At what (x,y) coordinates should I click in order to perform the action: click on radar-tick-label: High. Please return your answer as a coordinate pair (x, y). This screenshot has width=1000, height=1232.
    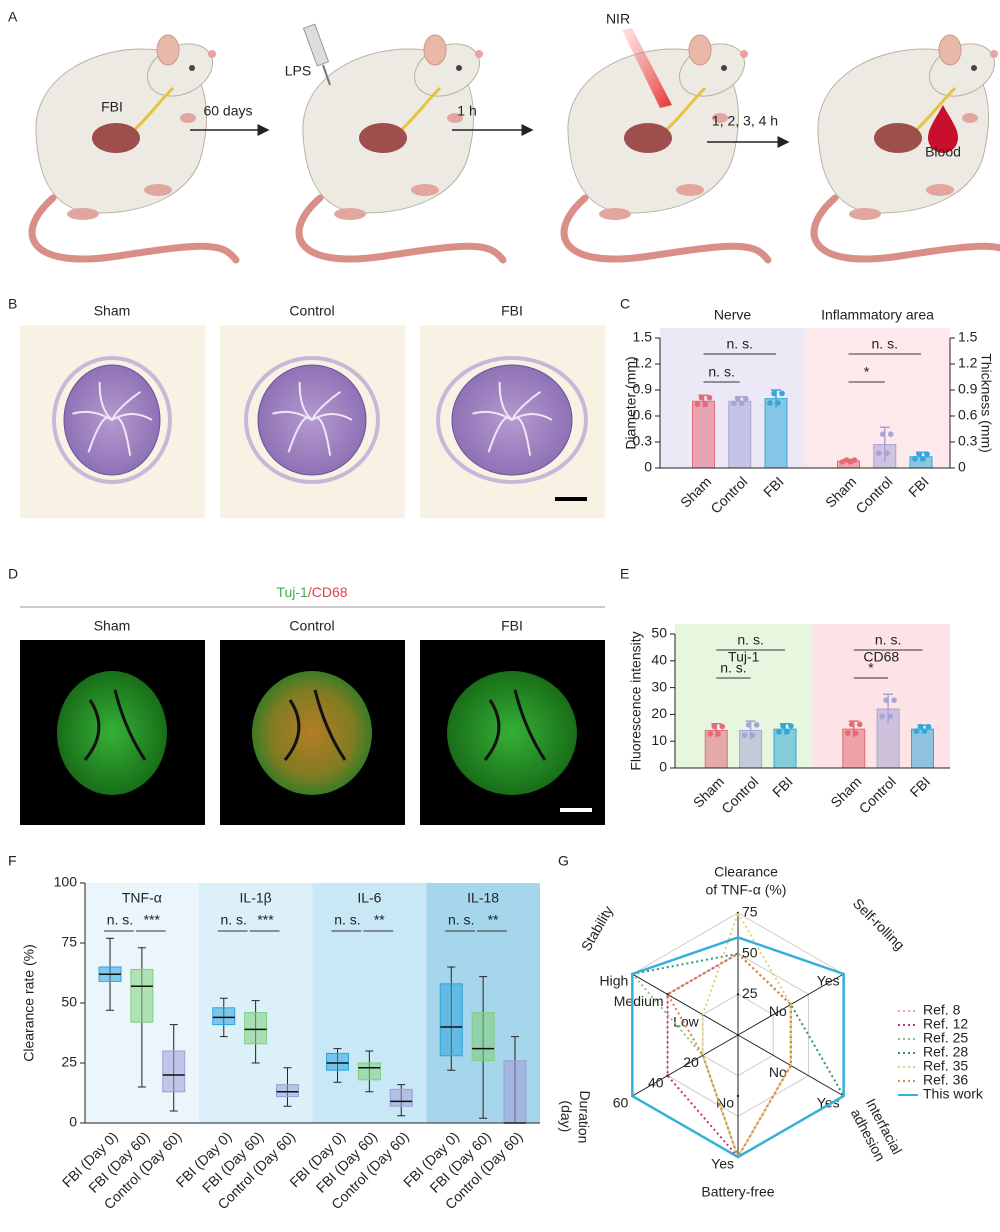
    Looking at the image, I should click on (614, 981).